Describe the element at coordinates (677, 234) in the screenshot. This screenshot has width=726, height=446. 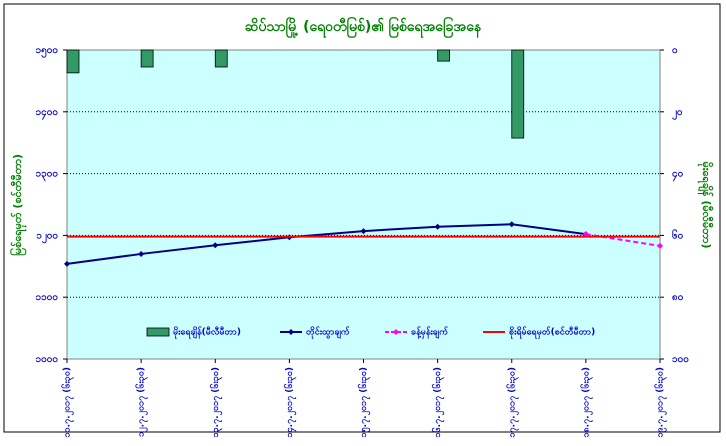
I see `y2-tick-label: ၆၀` at that location.